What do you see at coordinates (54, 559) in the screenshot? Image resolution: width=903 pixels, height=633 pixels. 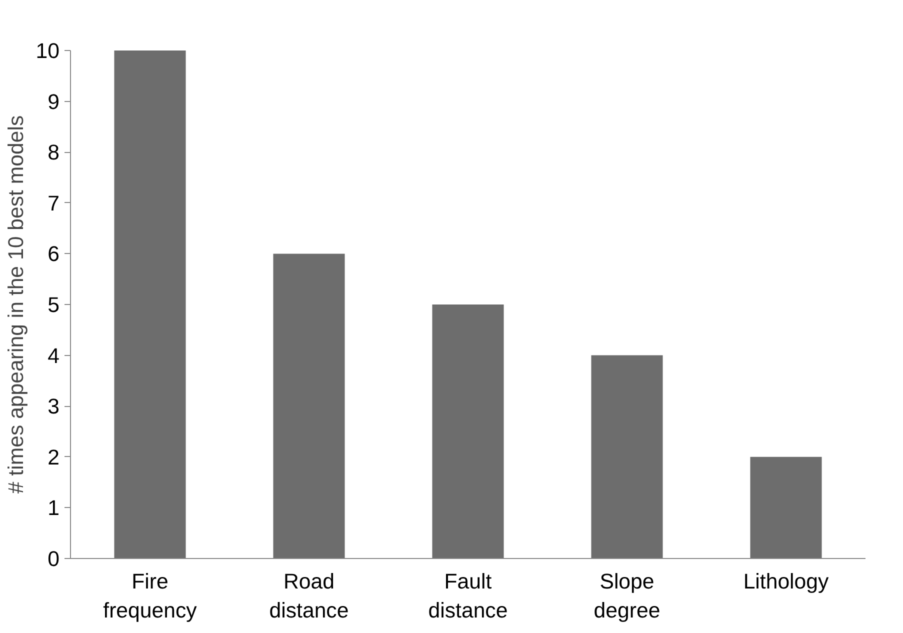 I see `y-tick-label: 0` at bounding box center [54, 559].